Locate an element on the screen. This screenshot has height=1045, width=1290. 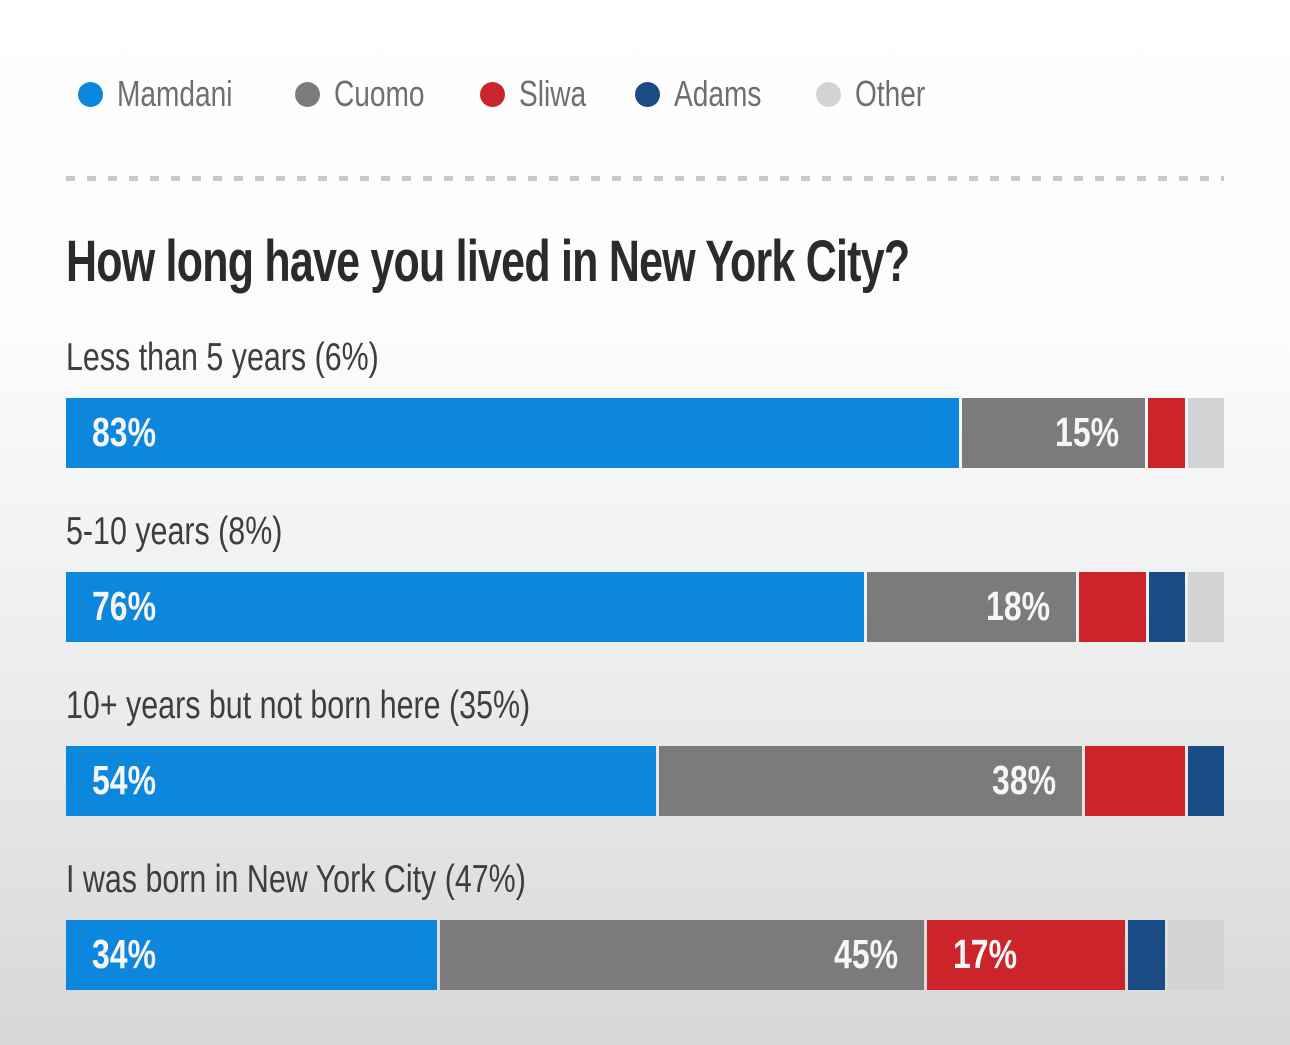
other-dot-icon is located at coordinates (829, 94).